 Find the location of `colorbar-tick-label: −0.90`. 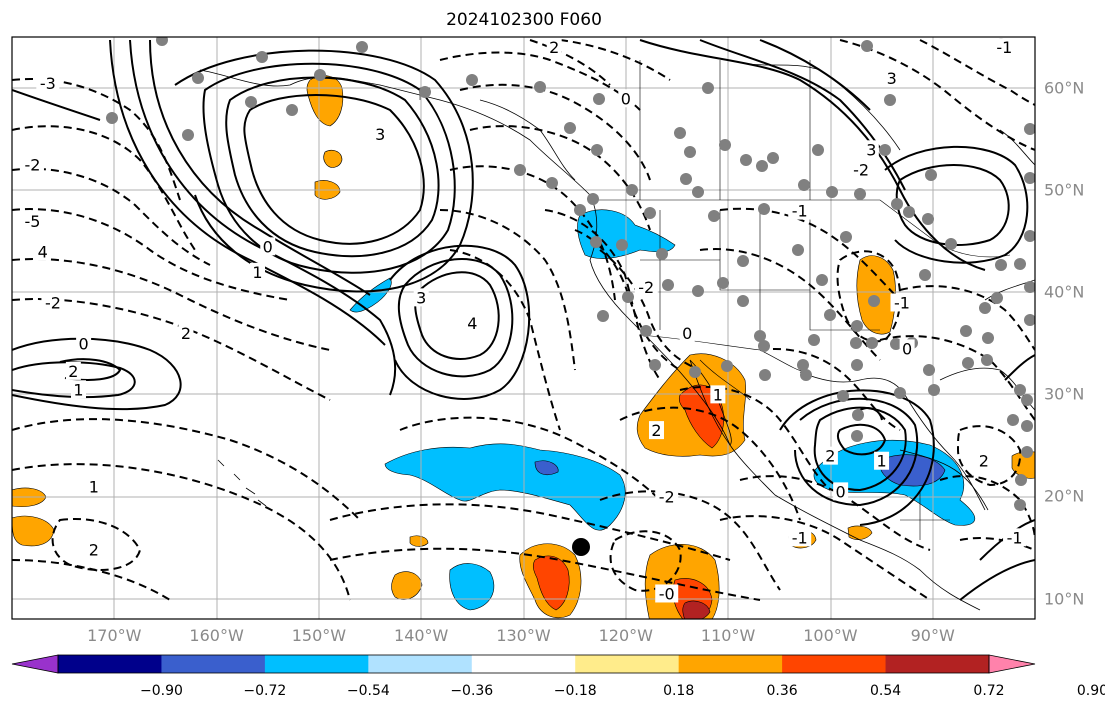

colorbar-tick-label: −0.90 is located at coordinates (161, 691).